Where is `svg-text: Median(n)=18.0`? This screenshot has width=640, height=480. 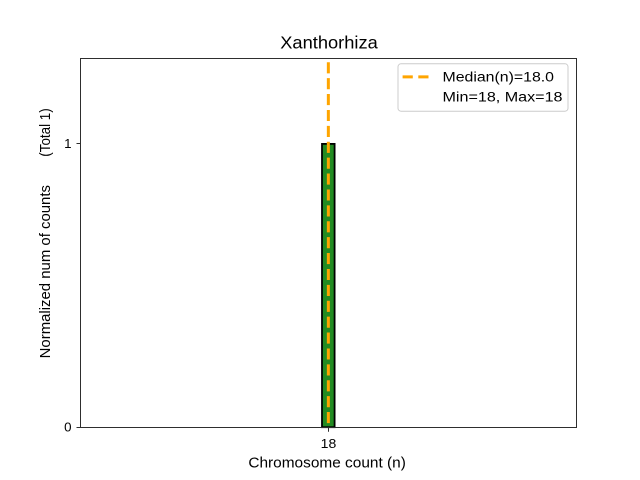
svg-text: Median(n)=18.0 is located at coordinates (499, 77).